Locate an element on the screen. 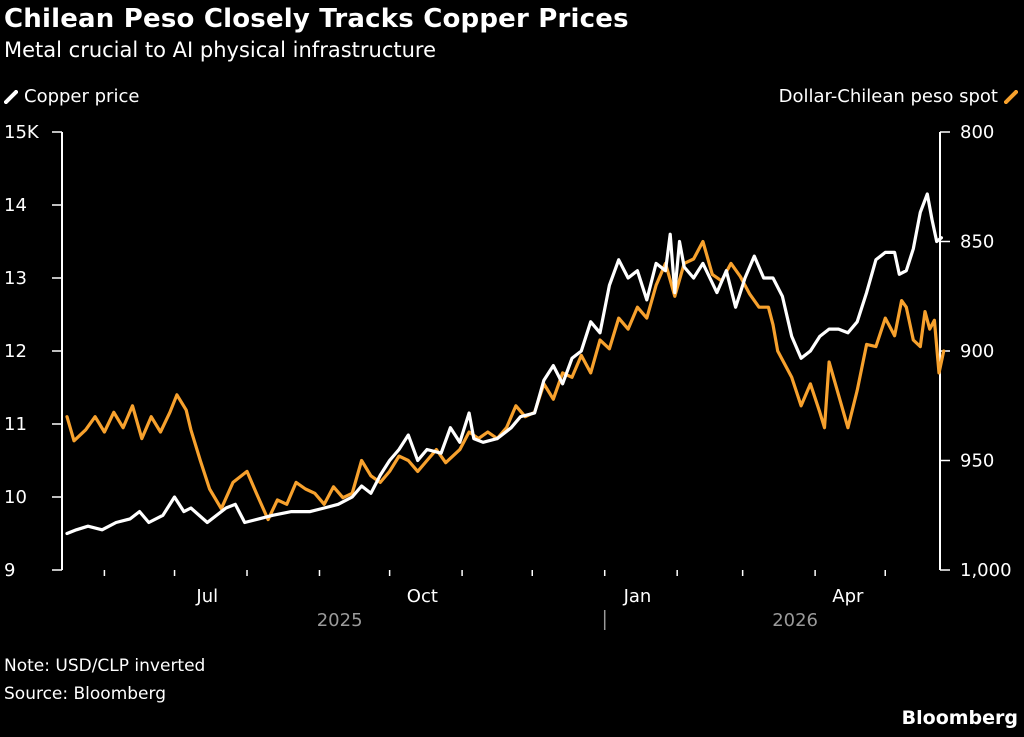 Image resolution: width=1024 pixels, height=737 pixels. right-axis-tick-label: 800 is located at coordinates (977, 132).